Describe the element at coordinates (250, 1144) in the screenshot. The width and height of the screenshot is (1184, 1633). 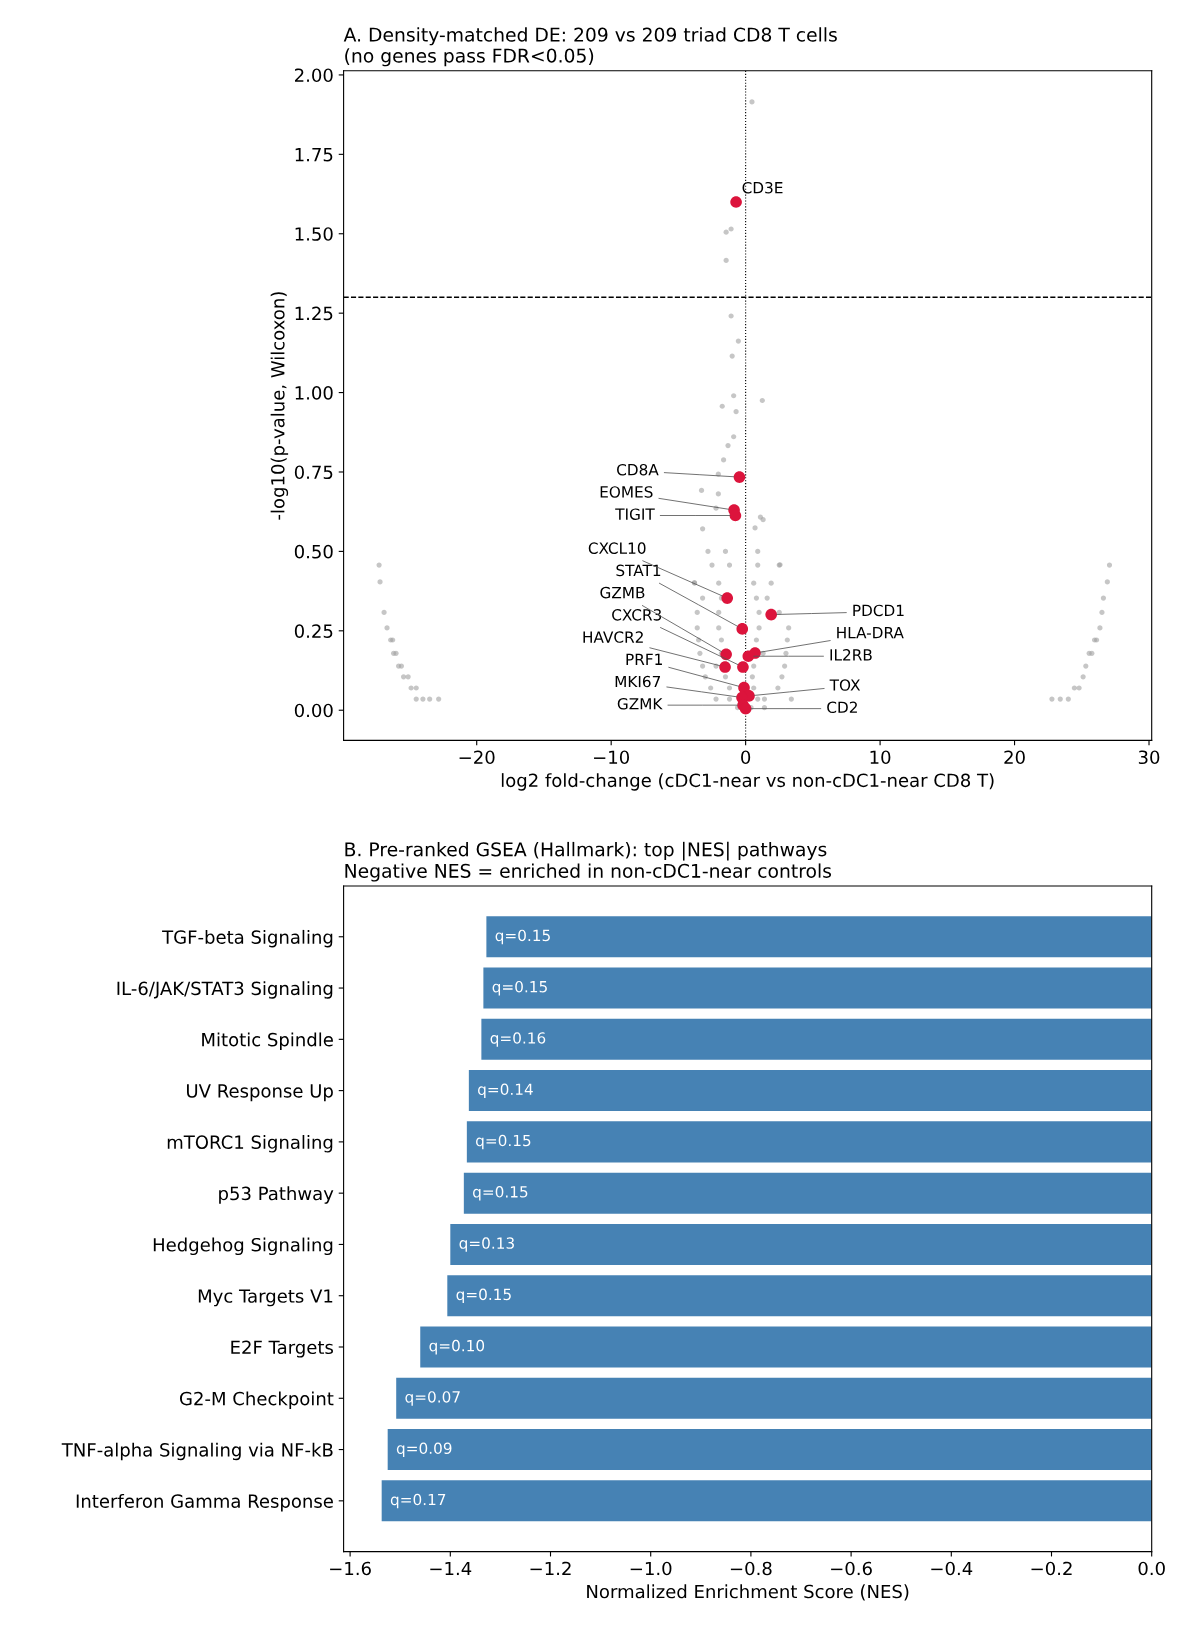
I see `y-tick-label: mTORC1 Signaling` at that location.